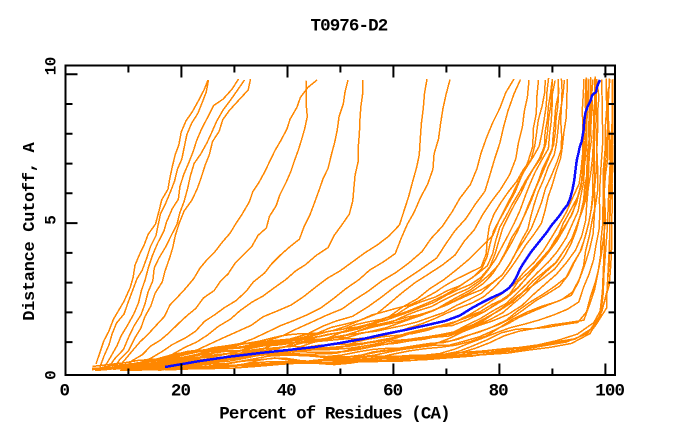 The image size is (680, 440). What do you see at coordinates (393, 391) in the screenshot?
I see `svg-text: 60` at bounding box center [393, 391].